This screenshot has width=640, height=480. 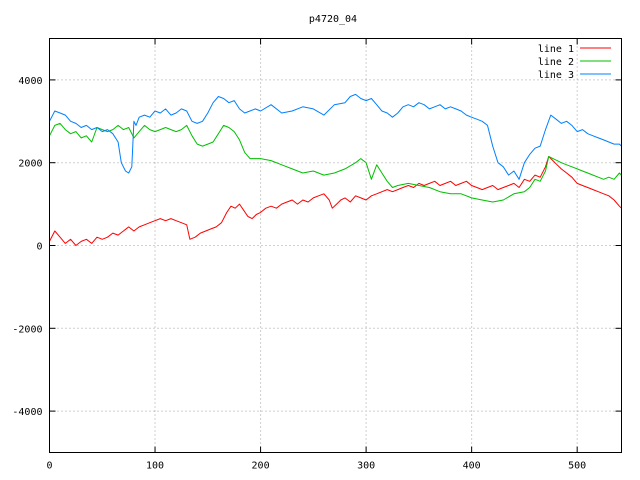 I want to click on legend-label-2: line 2, so click(x=556, y=62).